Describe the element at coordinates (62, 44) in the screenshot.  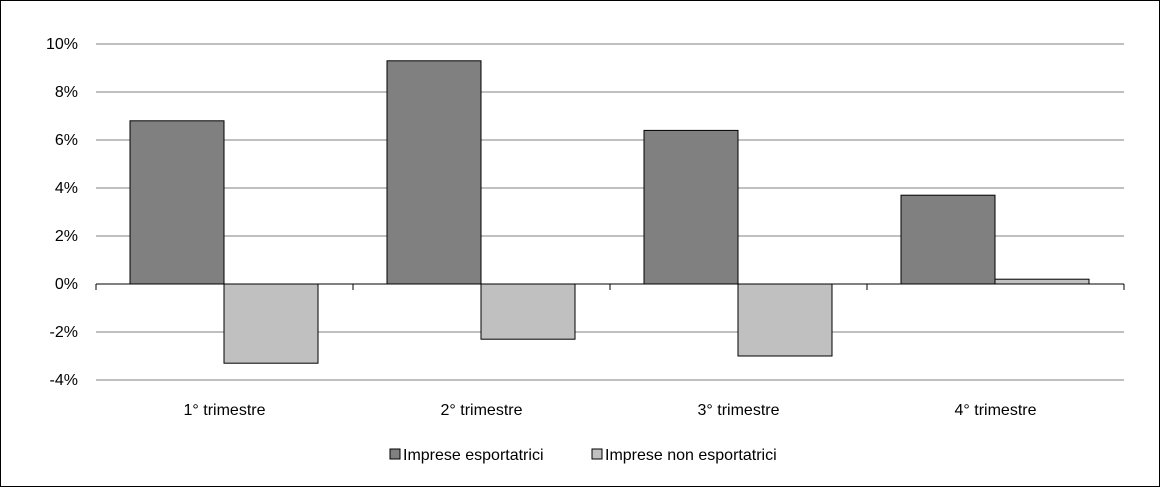
I see `y-tick-label: 10%` at that location.